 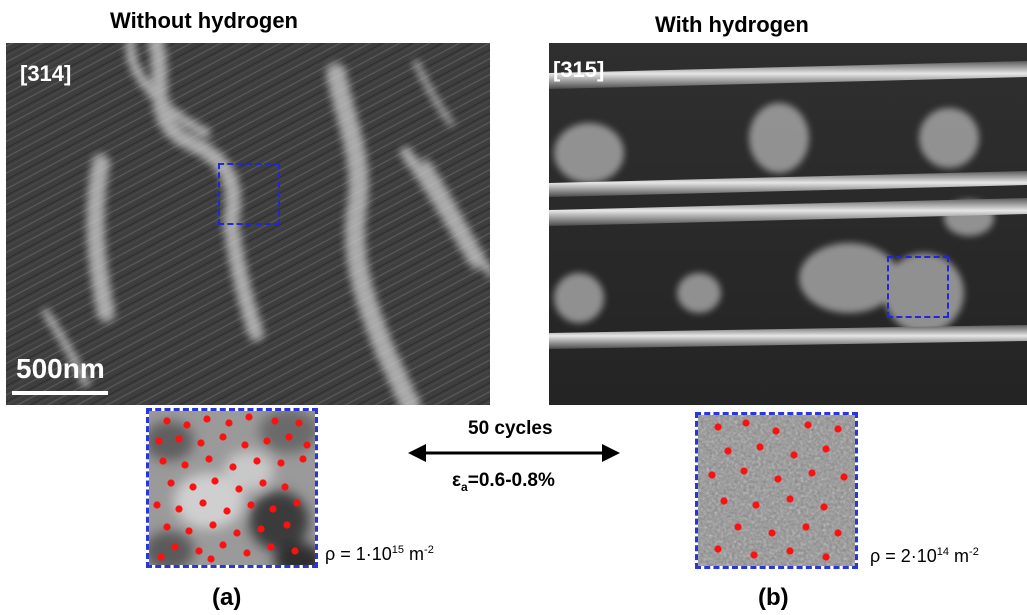 I want to click on inset-left-image, so click(x=232, y=488).